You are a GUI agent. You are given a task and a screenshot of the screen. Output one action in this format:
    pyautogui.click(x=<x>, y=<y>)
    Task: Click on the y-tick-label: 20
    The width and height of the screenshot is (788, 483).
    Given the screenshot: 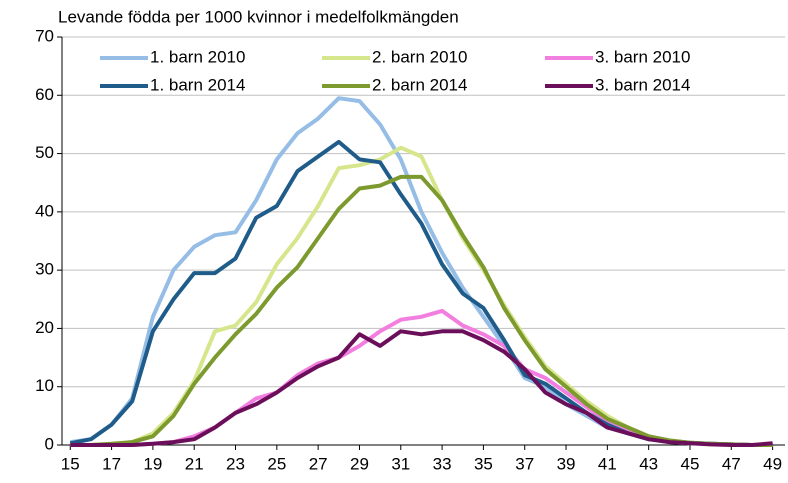 What is the action you would take?
    pyautogui.click(x=44, y=327)
    